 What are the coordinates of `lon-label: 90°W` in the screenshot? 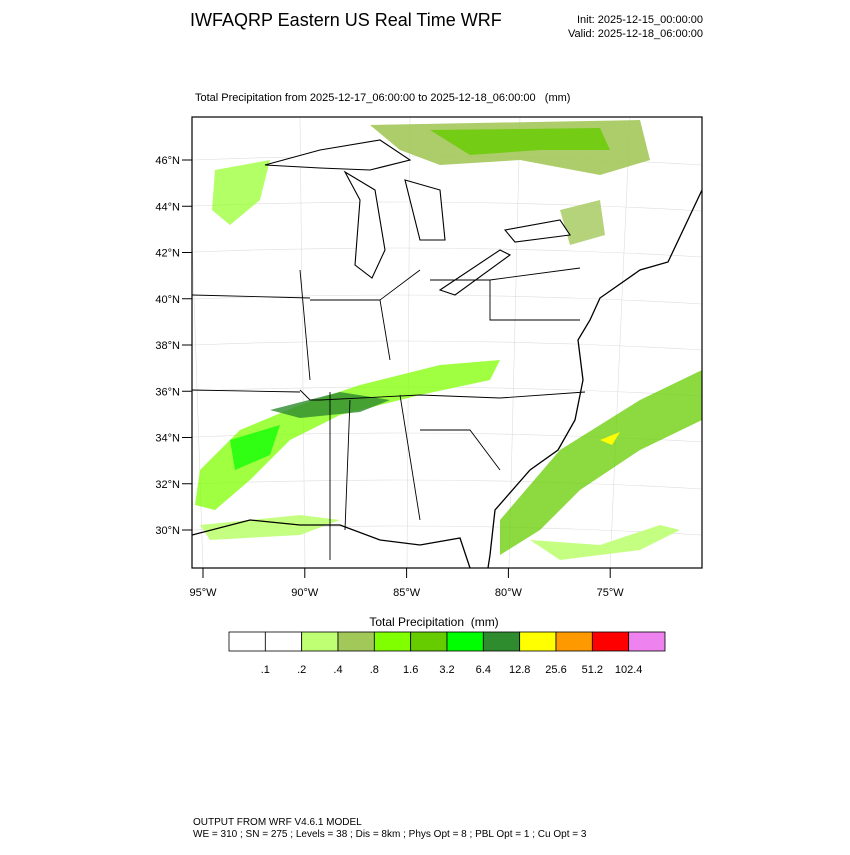 It's located at (305, 593).